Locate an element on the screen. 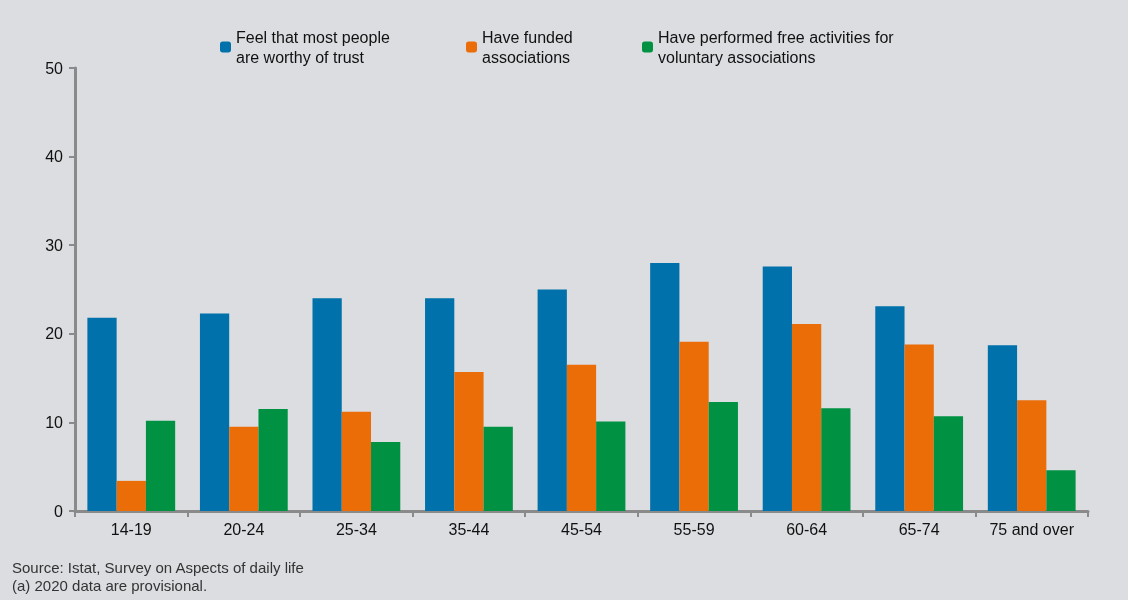  x-tick-label: 35-44 is located at coordinates (469, 529).